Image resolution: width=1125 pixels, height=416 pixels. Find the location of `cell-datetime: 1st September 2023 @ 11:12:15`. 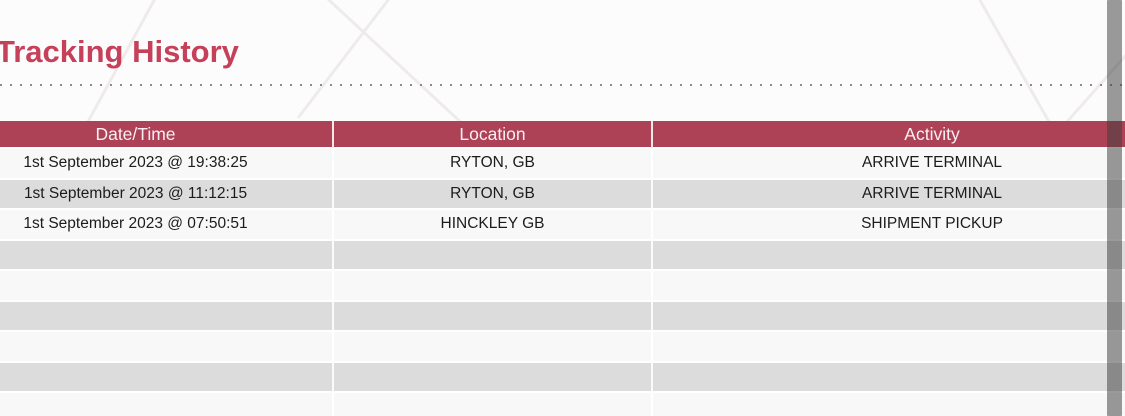

cell-datetime: 1st September 2023 @ 11:12:15 is located at coordinates (166, 194).